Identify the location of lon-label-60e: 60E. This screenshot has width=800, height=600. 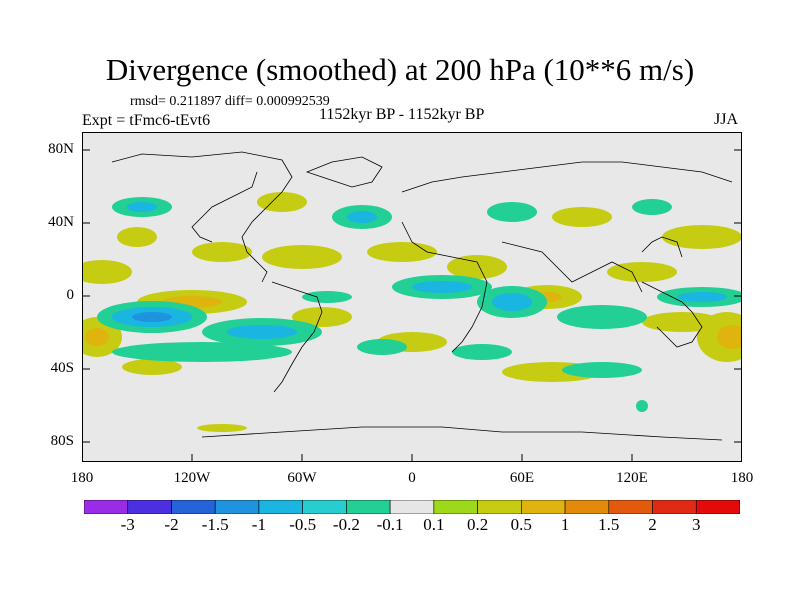
(522, 478).